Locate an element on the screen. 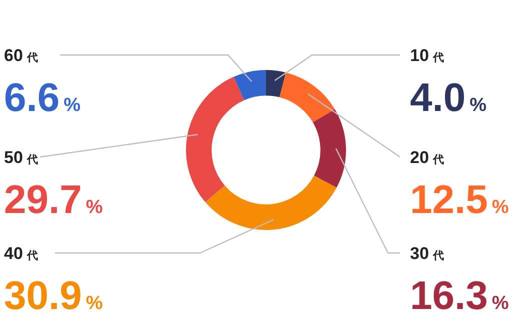 The image size is (532, 326). data-label: 12.5% is located at coordinates (459, 200).